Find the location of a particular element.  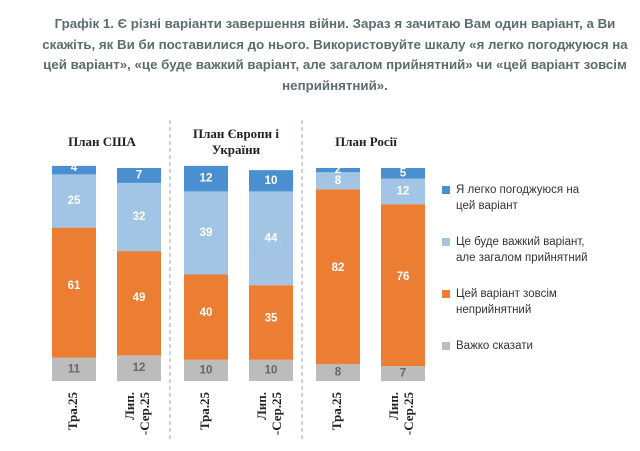

group-label: План Росії is located at coordinates (366, 141).